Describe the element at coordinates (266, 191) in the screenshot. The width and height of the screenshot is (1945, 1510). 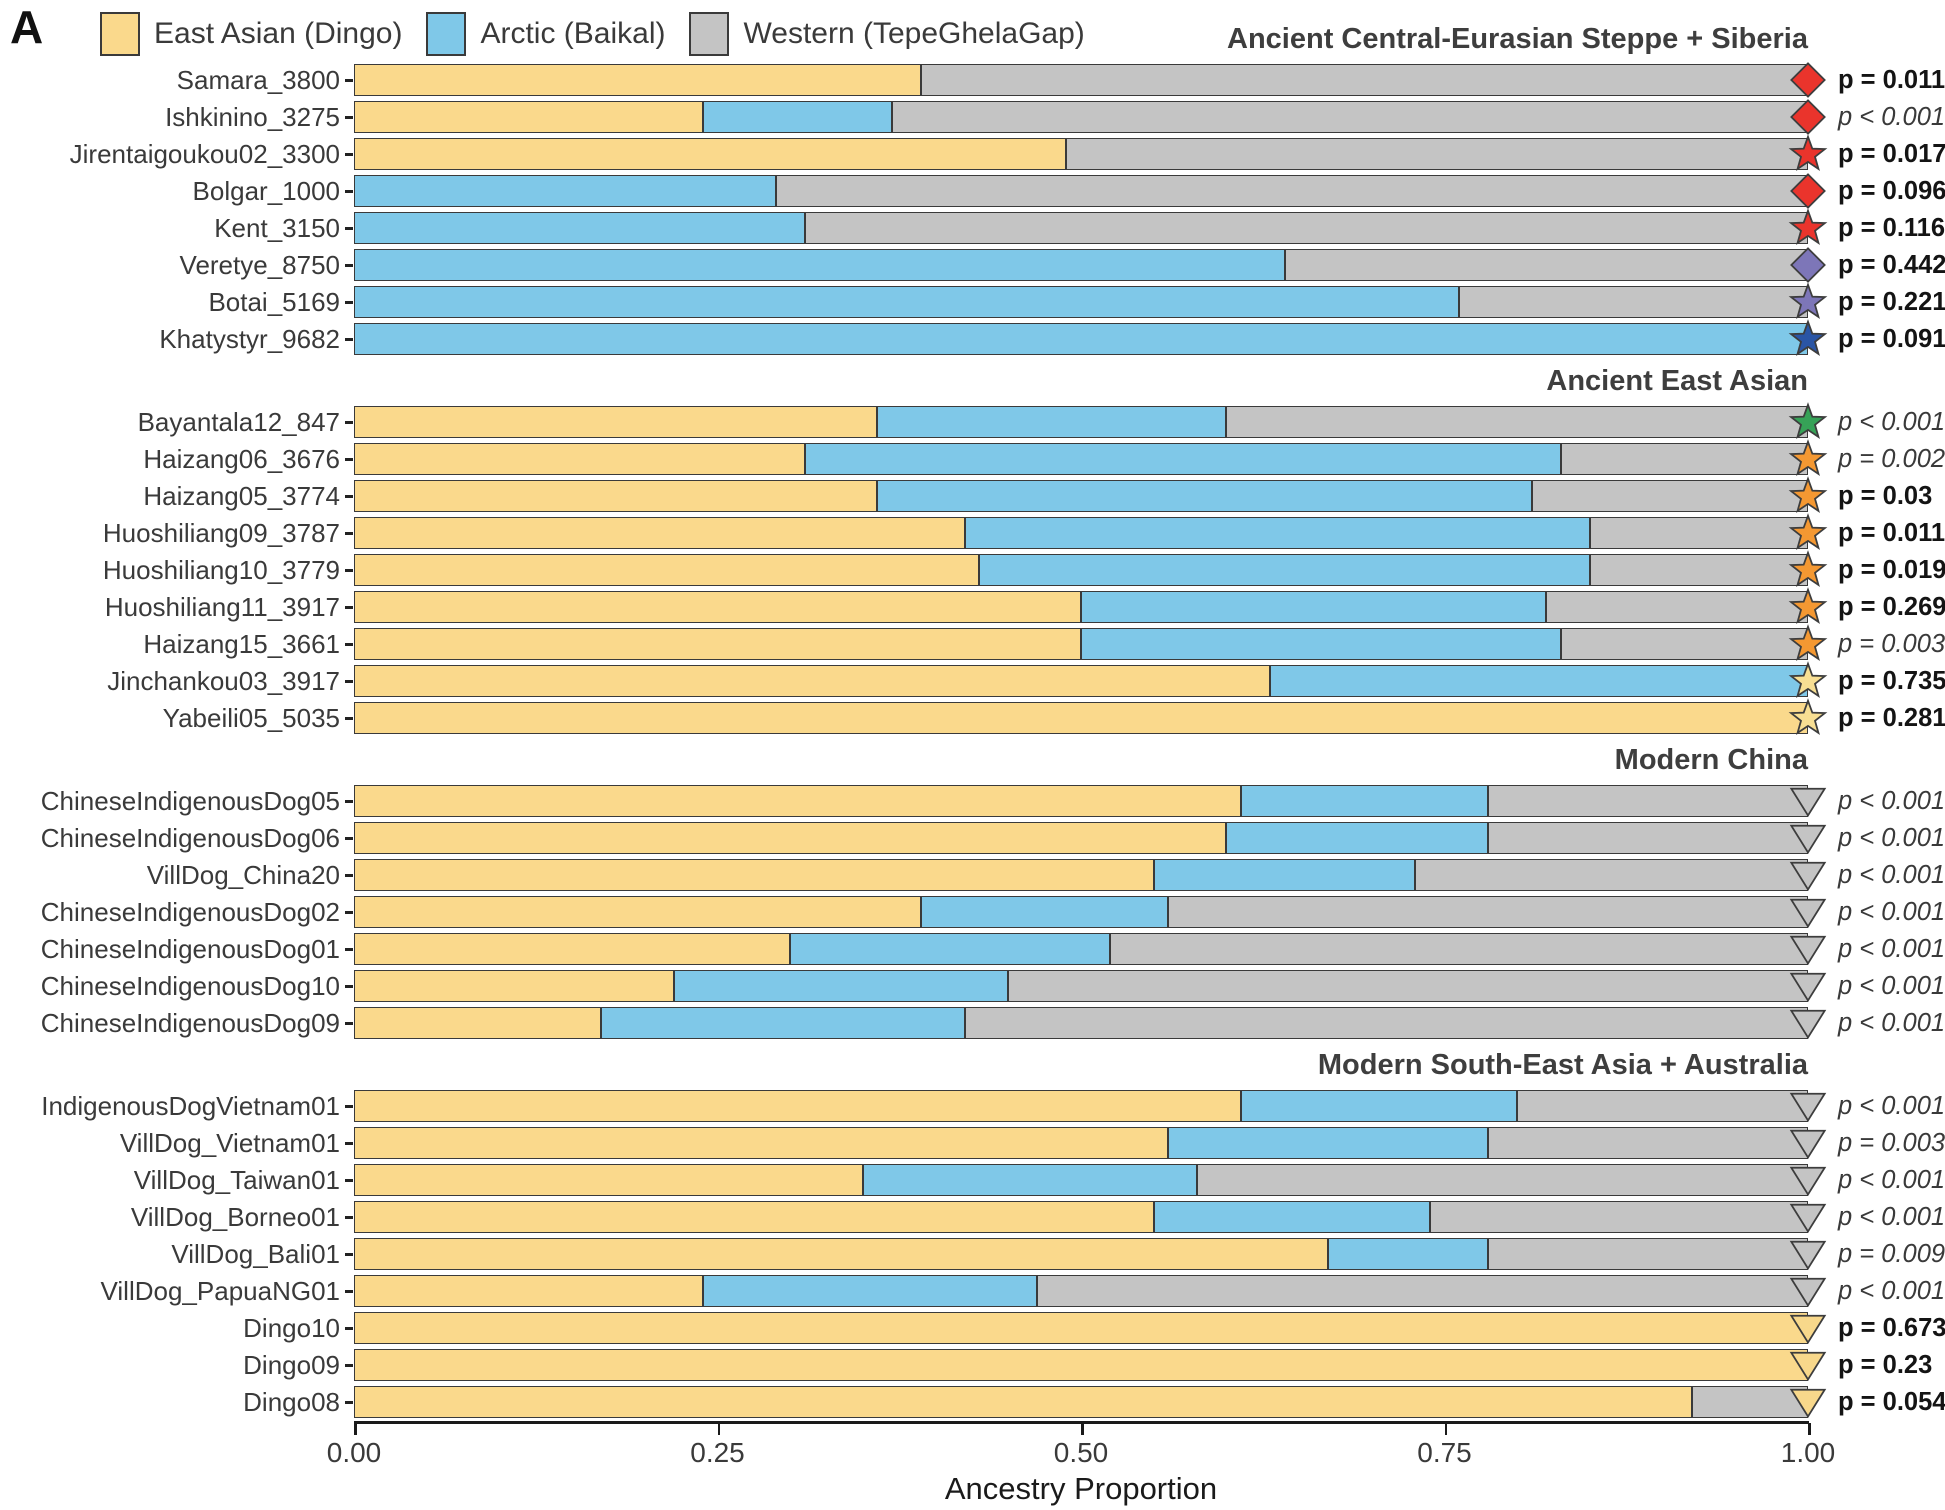
I see `row-label: Bolgar_1000` at that location.